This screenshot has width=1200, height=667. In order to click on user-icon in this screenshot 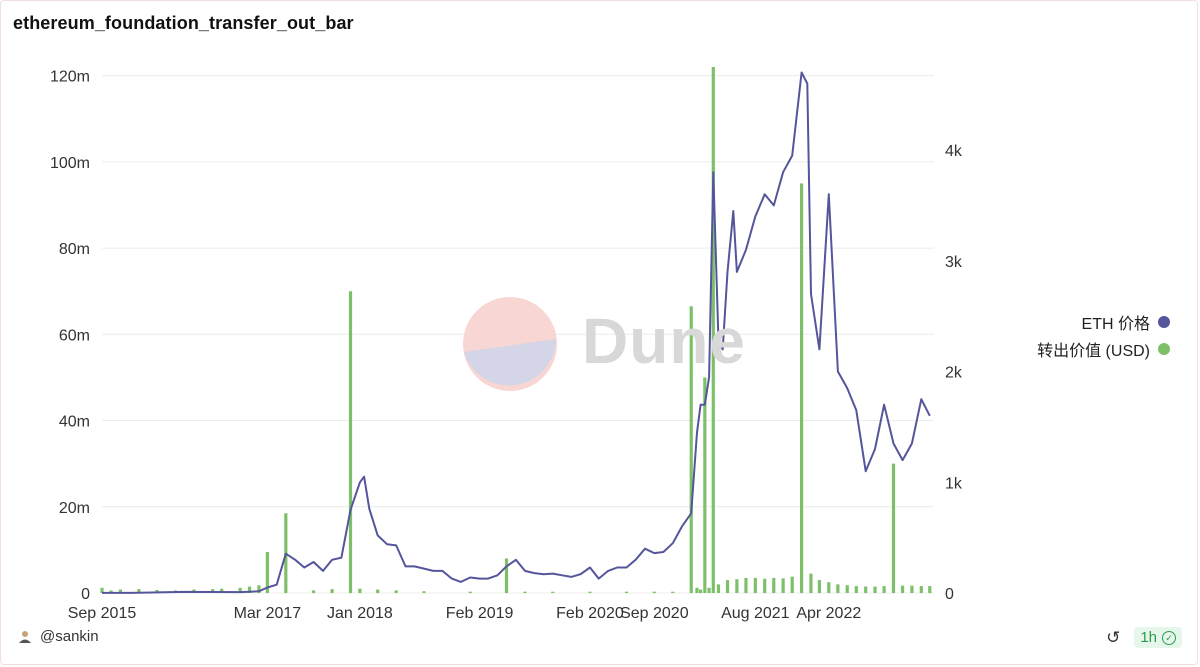, I will do `click(25, 636)`.